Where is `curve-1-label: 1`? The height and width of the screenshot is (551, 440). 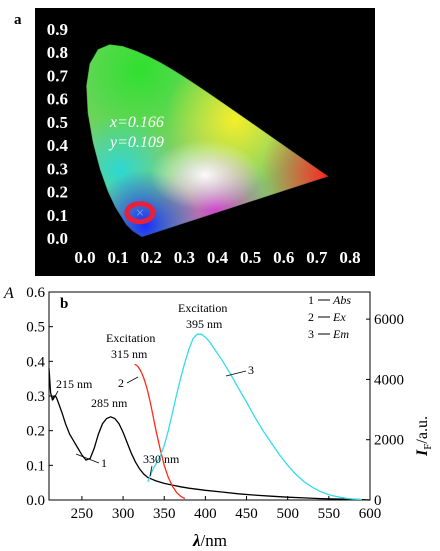
curve-1-label: 1 is located at coordinates (104, 463).